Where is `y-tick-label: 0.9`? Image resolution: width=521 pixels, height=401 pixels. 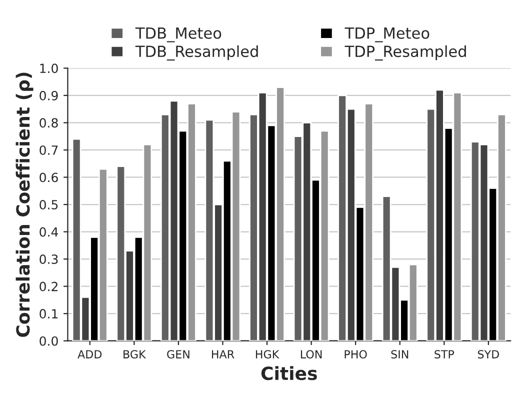 y-tick-label: 0.9 is located at coordinates (49, 95).